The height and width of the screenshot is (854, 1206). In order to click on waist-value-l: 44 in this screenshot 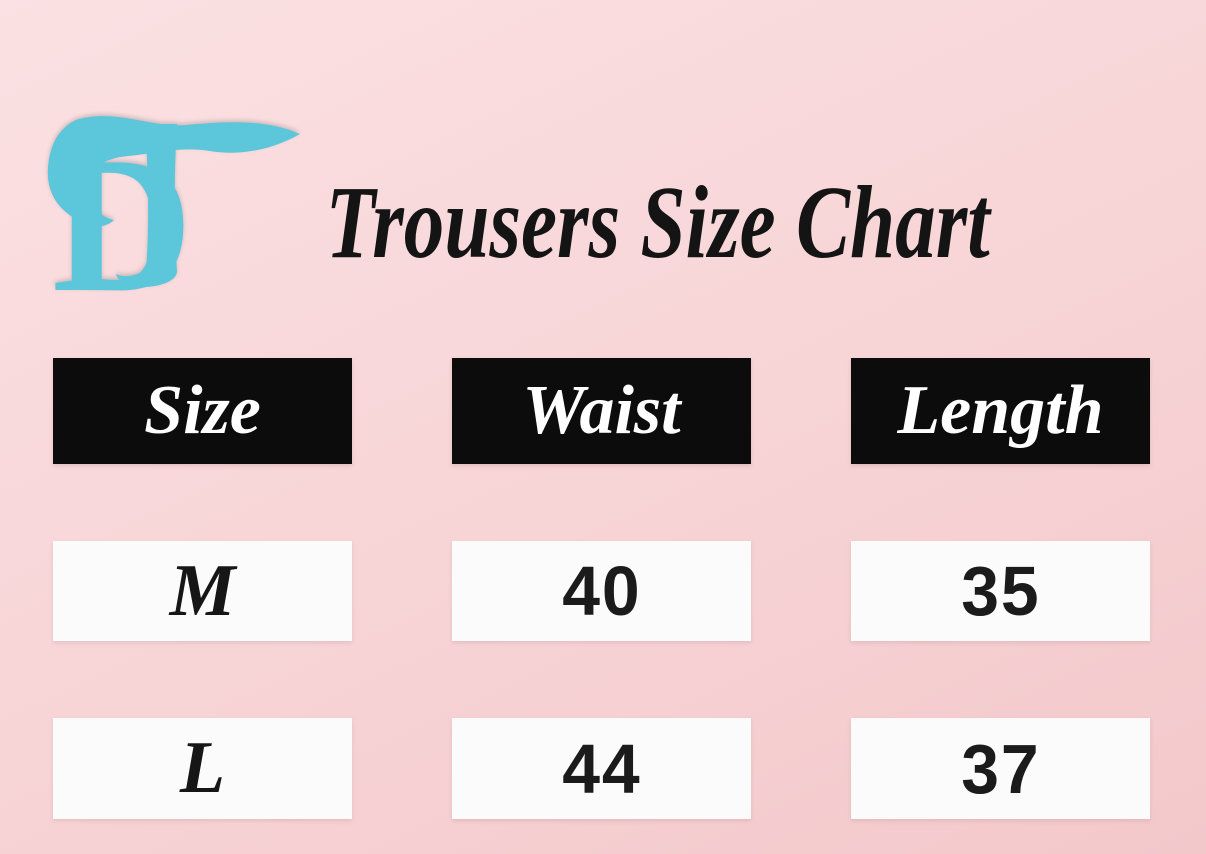, I will do `click(601, 768)`.